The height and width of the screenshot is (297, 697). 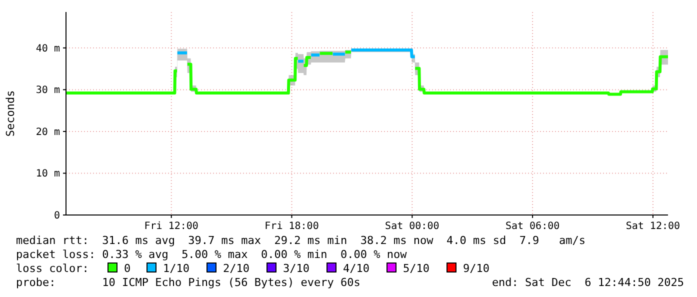 I want to click on legend-label: 5/10, so click(x=416, y=268).